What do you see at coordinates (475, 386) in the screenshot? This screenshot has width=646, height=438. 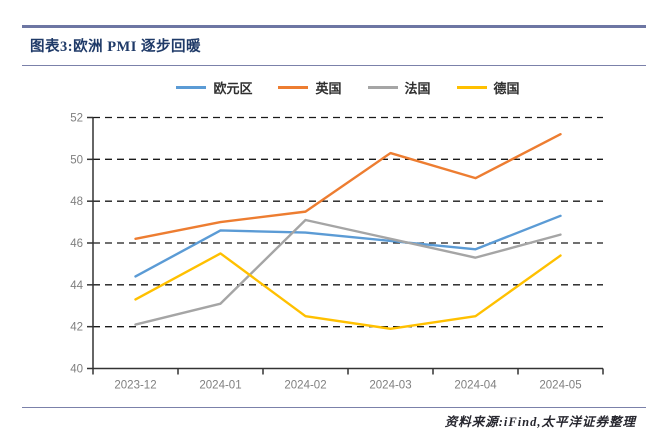 I see `x-tick-label: 2024-04` at bounding box center [475, 386].